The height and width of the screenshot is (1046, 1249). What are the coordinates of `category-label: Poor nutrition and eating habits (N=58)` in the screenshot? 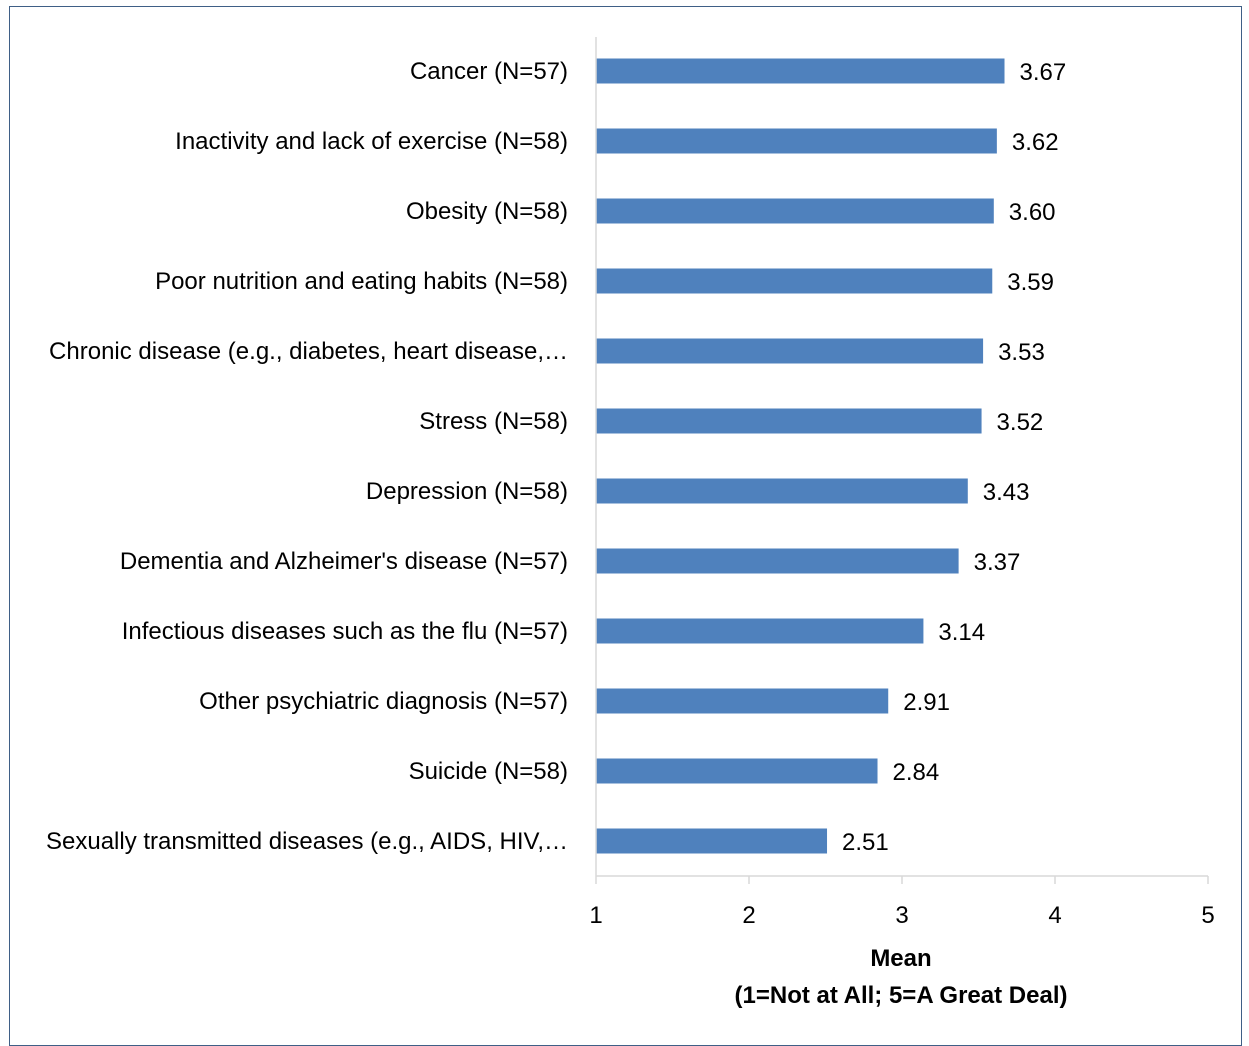 It's located at (361, 281).